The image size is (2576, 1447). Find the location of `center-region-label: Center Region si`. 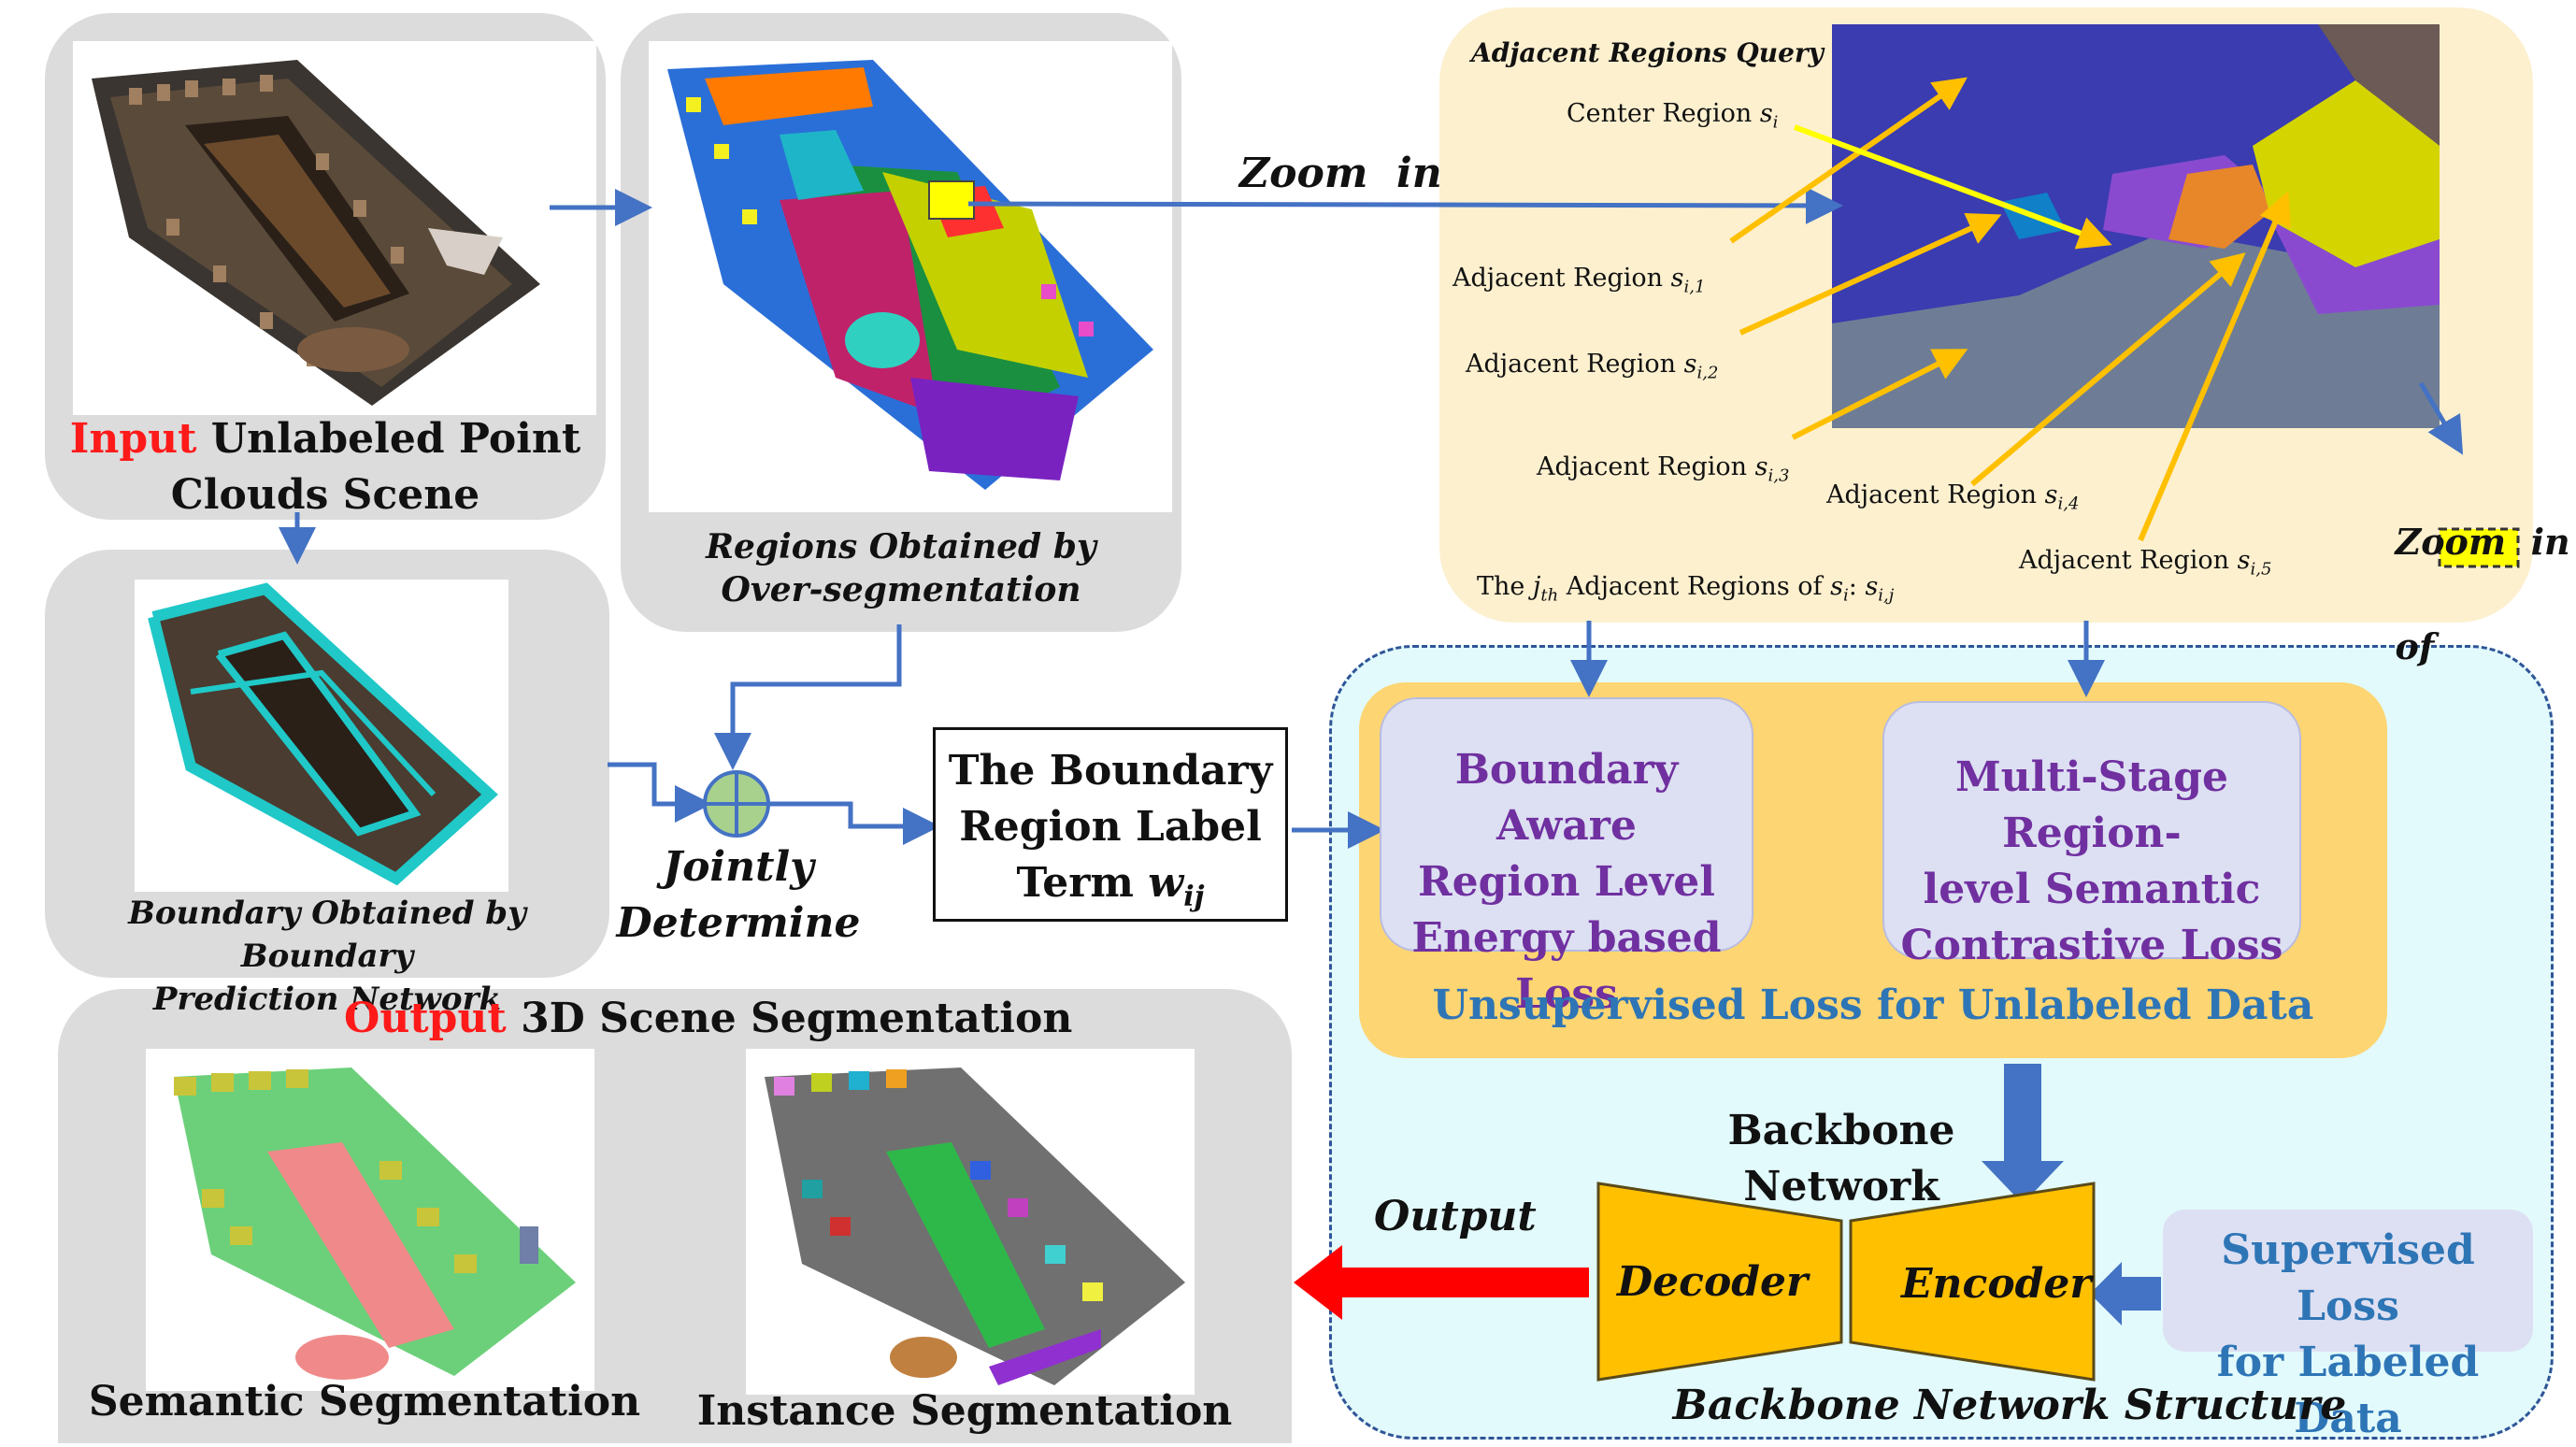

center-region-label: Center Region si is located at coordinates (1673, 116).